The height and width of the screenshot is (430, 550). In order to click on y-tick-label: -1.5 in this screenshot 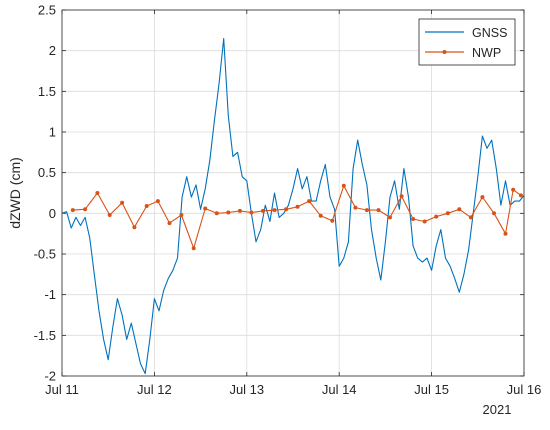, I will do `click(45, 335)`.